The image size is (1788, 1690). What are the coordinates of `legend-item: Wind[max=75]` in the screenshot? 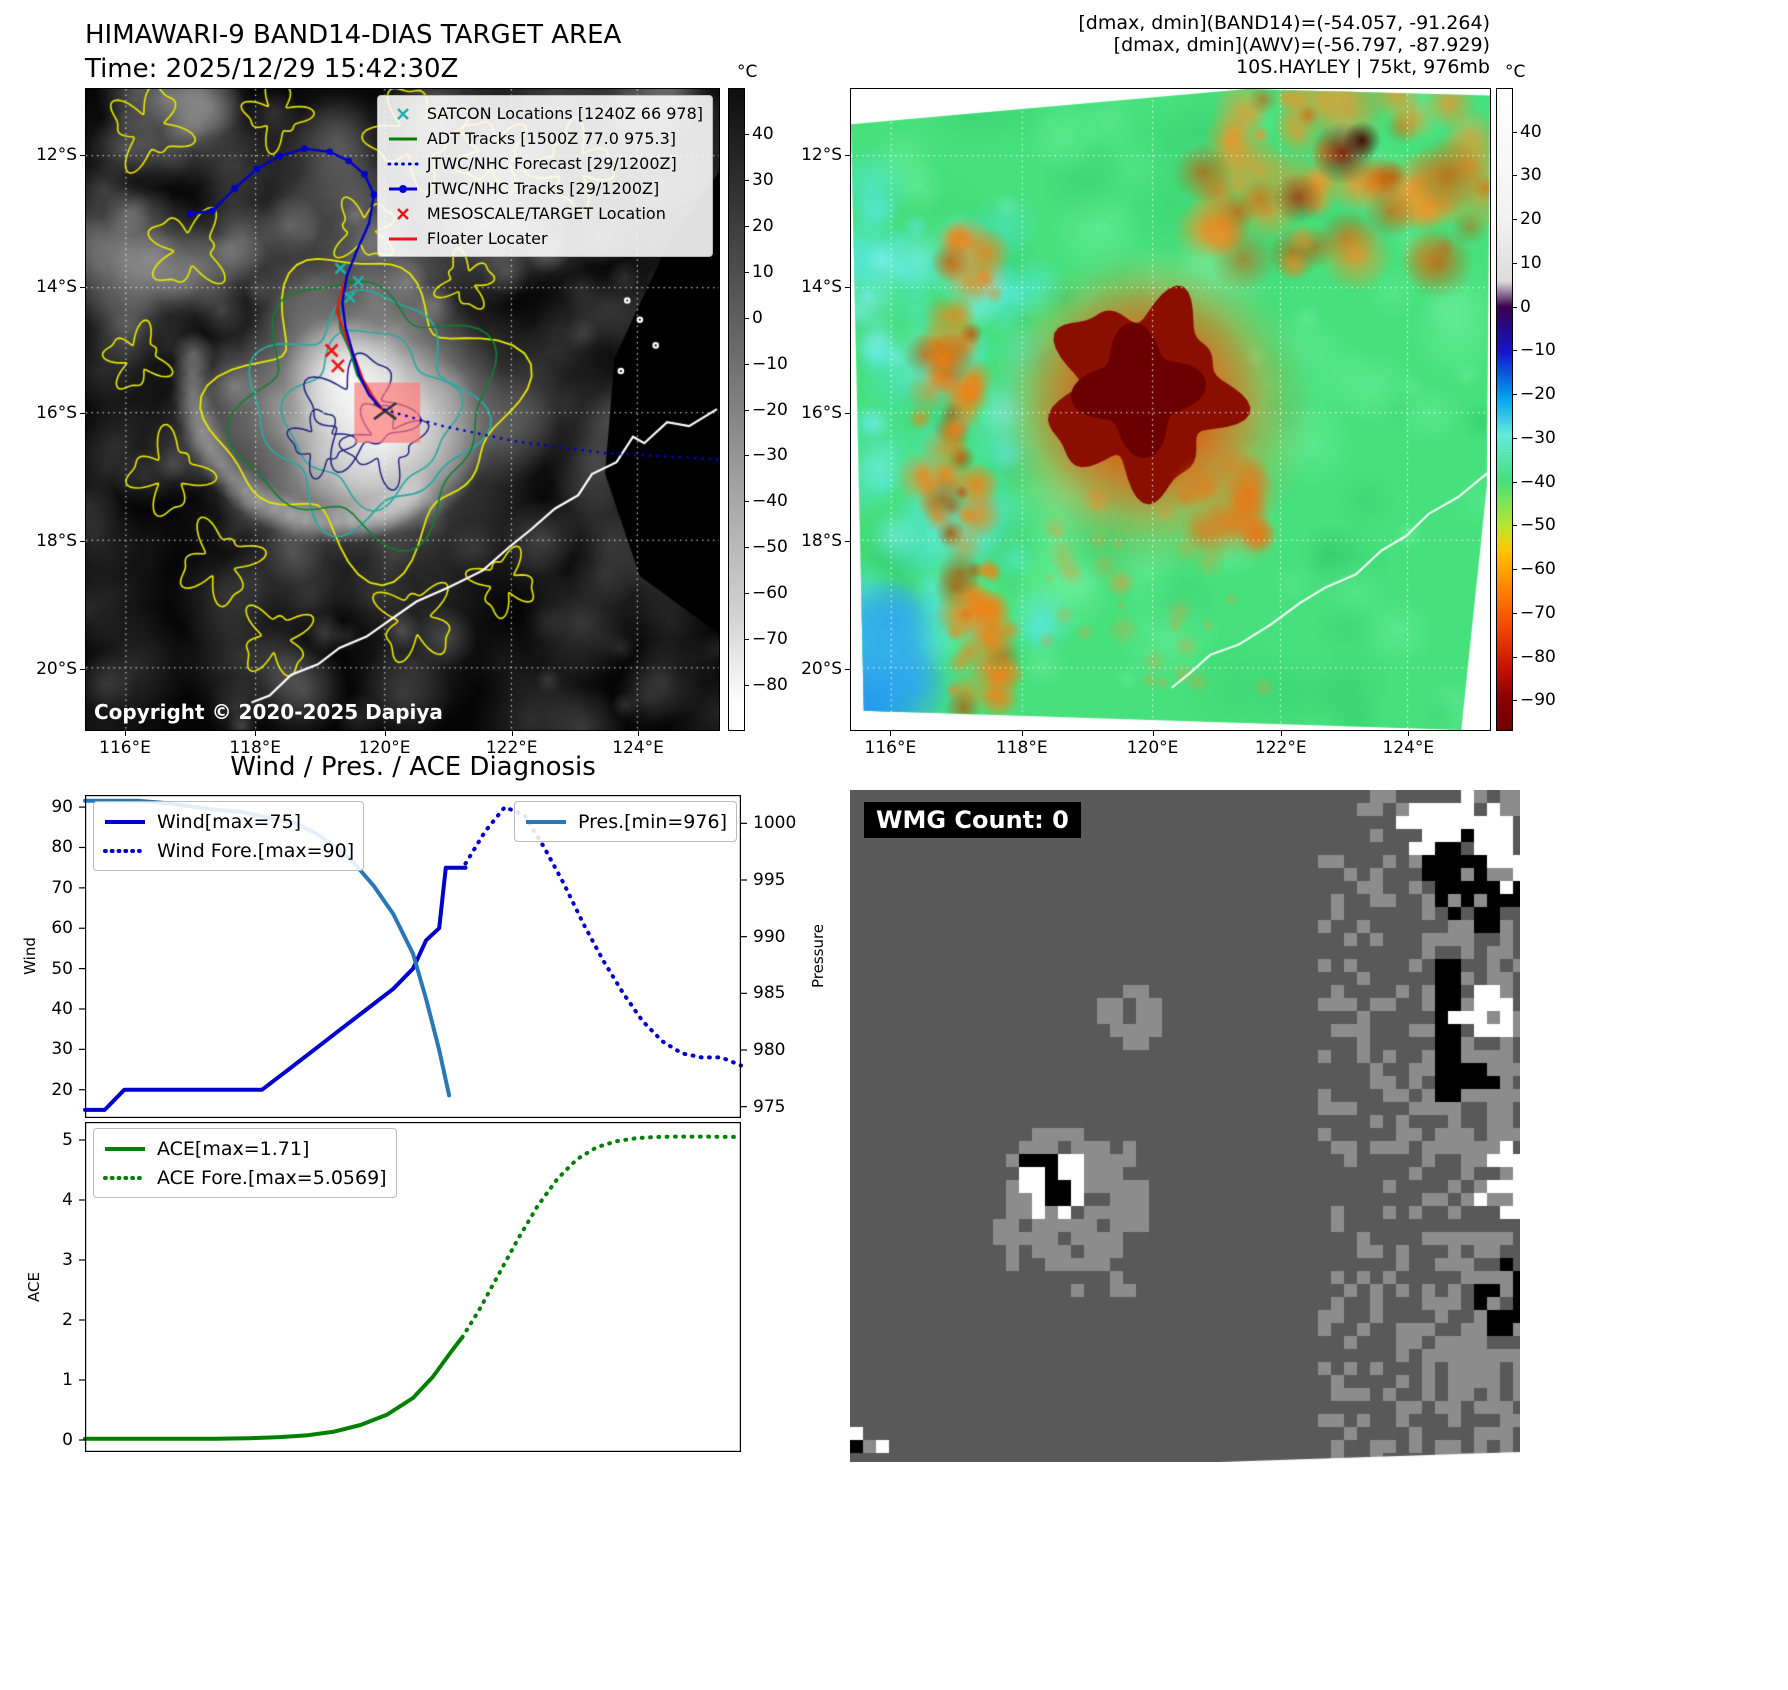 It's located at (228, 821).